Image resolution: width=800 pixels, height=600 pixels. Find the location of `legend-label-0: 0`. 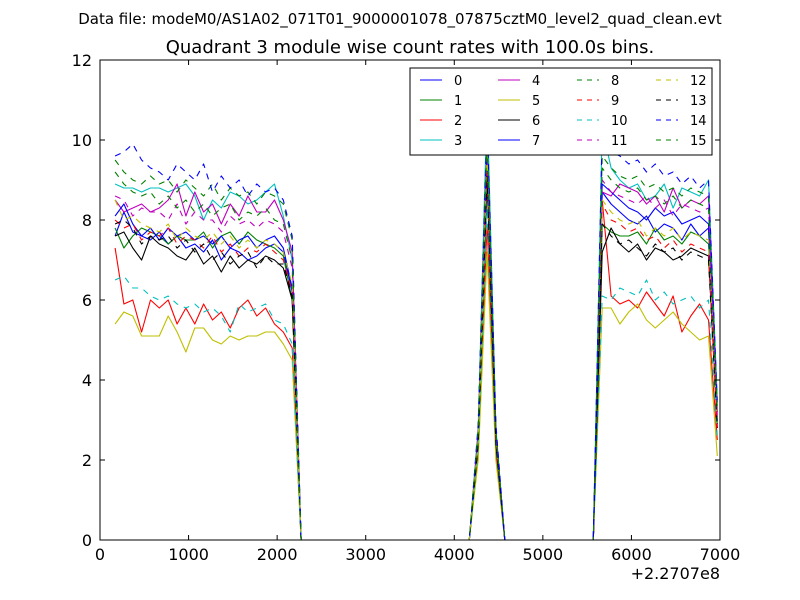

legend-label-0: 0 is located at coordinates (458, 81).